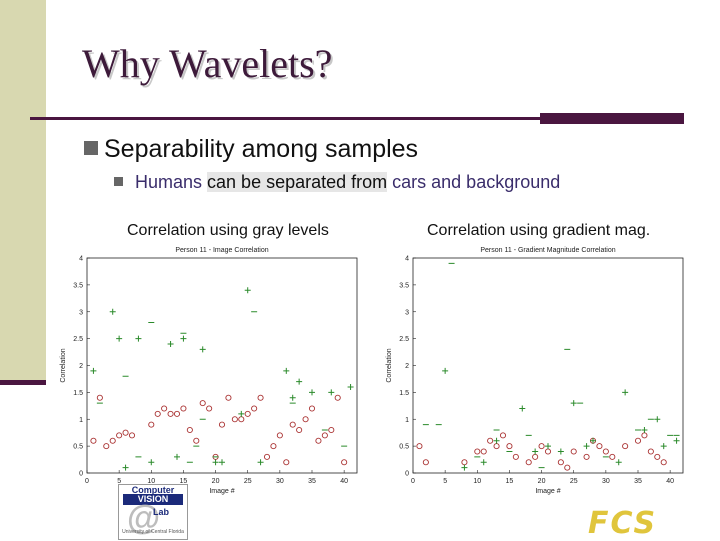 This screenshot has width=720, height=541. Describe the element at coordinates (171, 182) in the screenshot. I see `sub-bullet-text-1: Humans` at that location.